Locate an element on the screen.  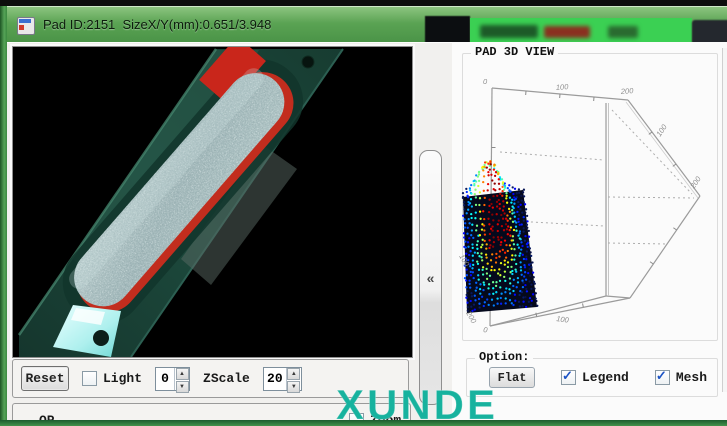
flat-button: Flat is located at coordinates (512, 377).